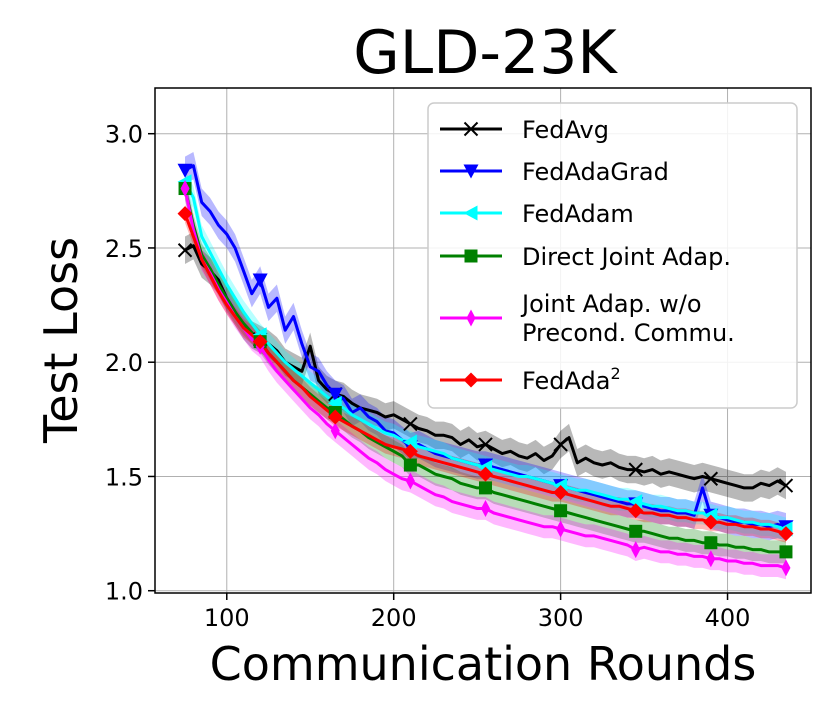  I want to click on y-axis-ticks: 1.0 1.5 2.0 2.5 3.0, so click(130, 363).